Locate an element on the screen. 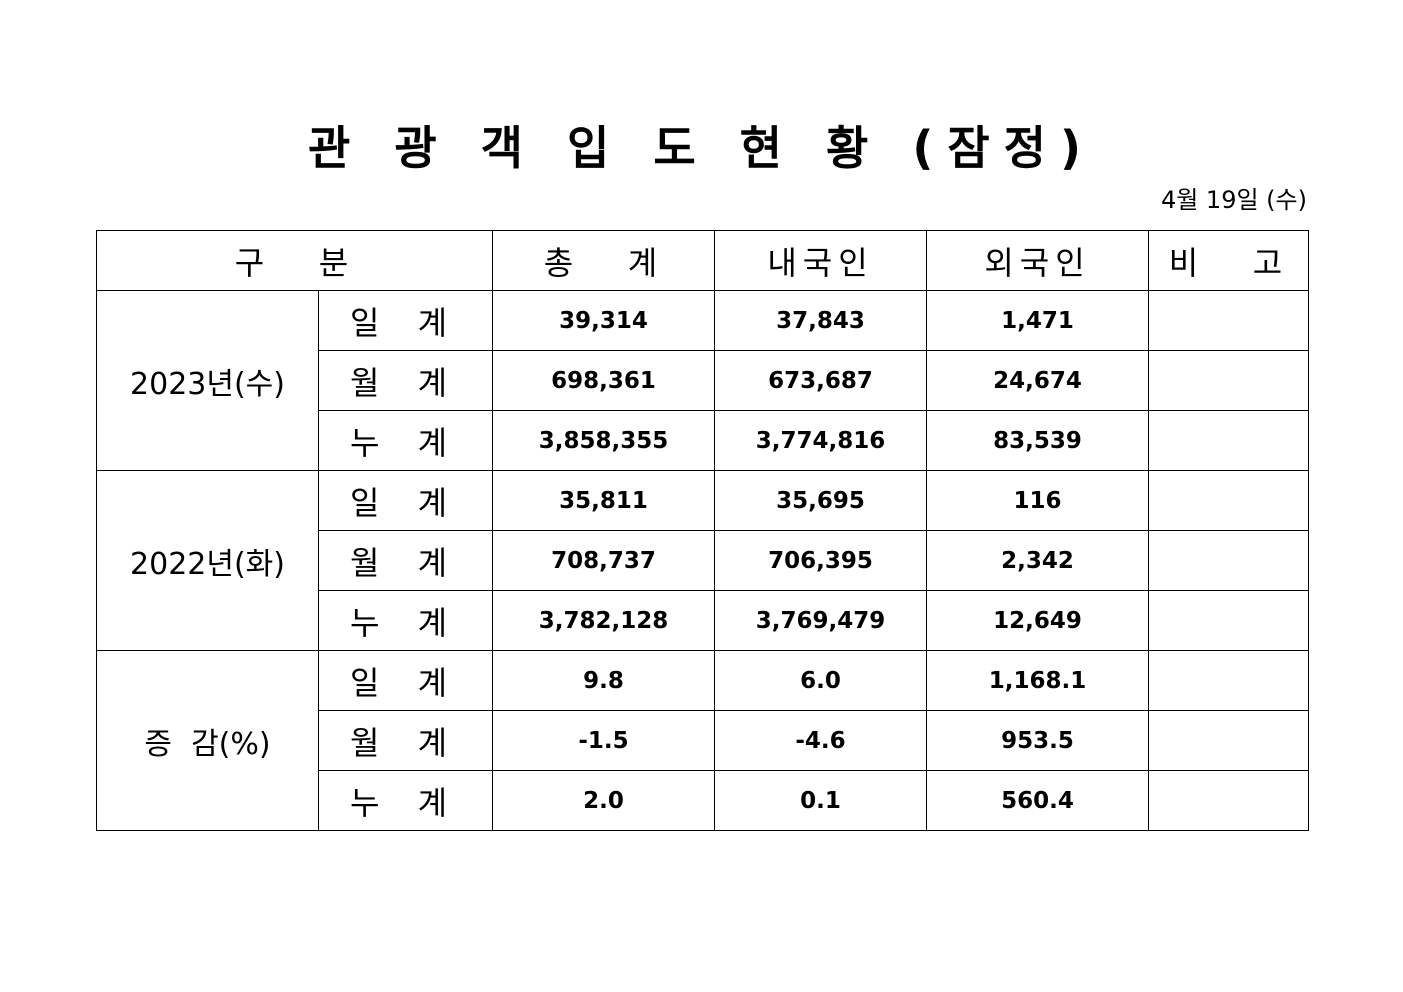 This screenshot has width=1403, height=992. group-label: 2022년(화) is located at coordinates (207, 560).